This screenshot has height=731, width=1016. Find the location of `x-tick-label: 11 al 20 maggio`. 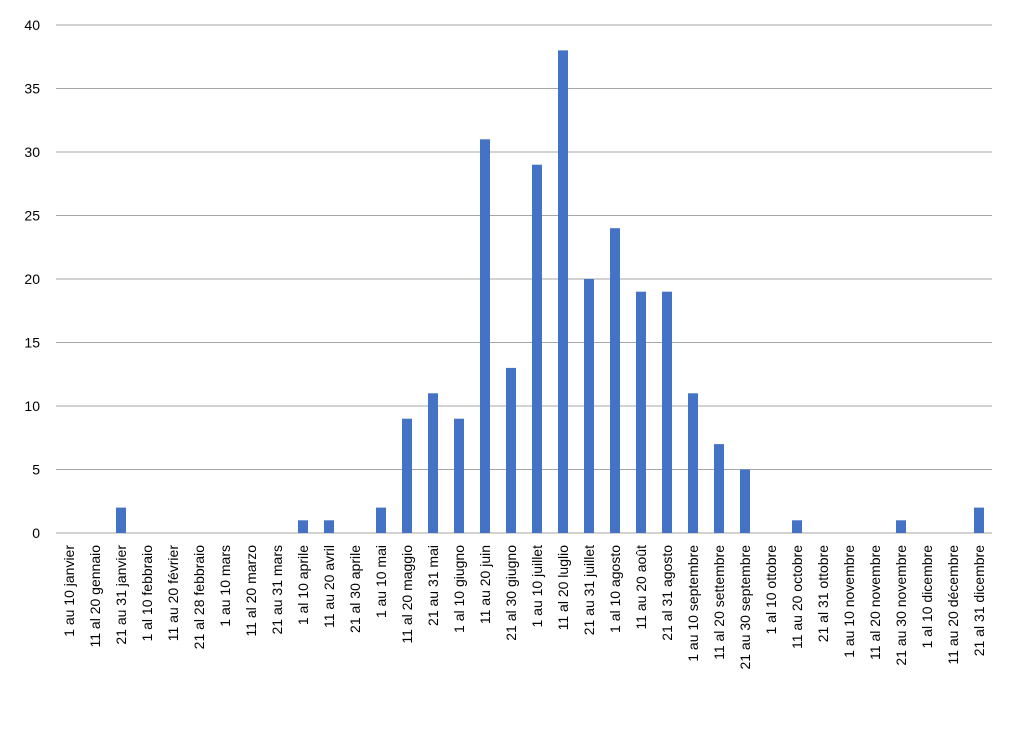

x-tick-label: 11 al 20 maggio is located at coordinates (407, 594).